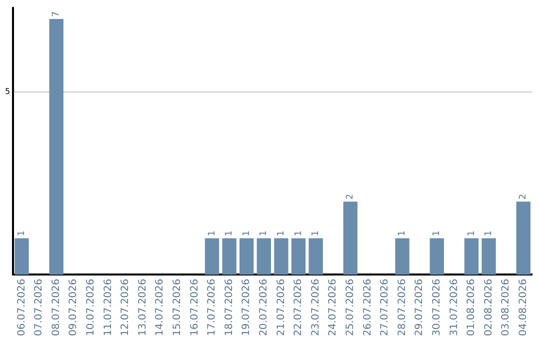  I want to click on x-tick-label: 14.07.2026, so click(160, 307).